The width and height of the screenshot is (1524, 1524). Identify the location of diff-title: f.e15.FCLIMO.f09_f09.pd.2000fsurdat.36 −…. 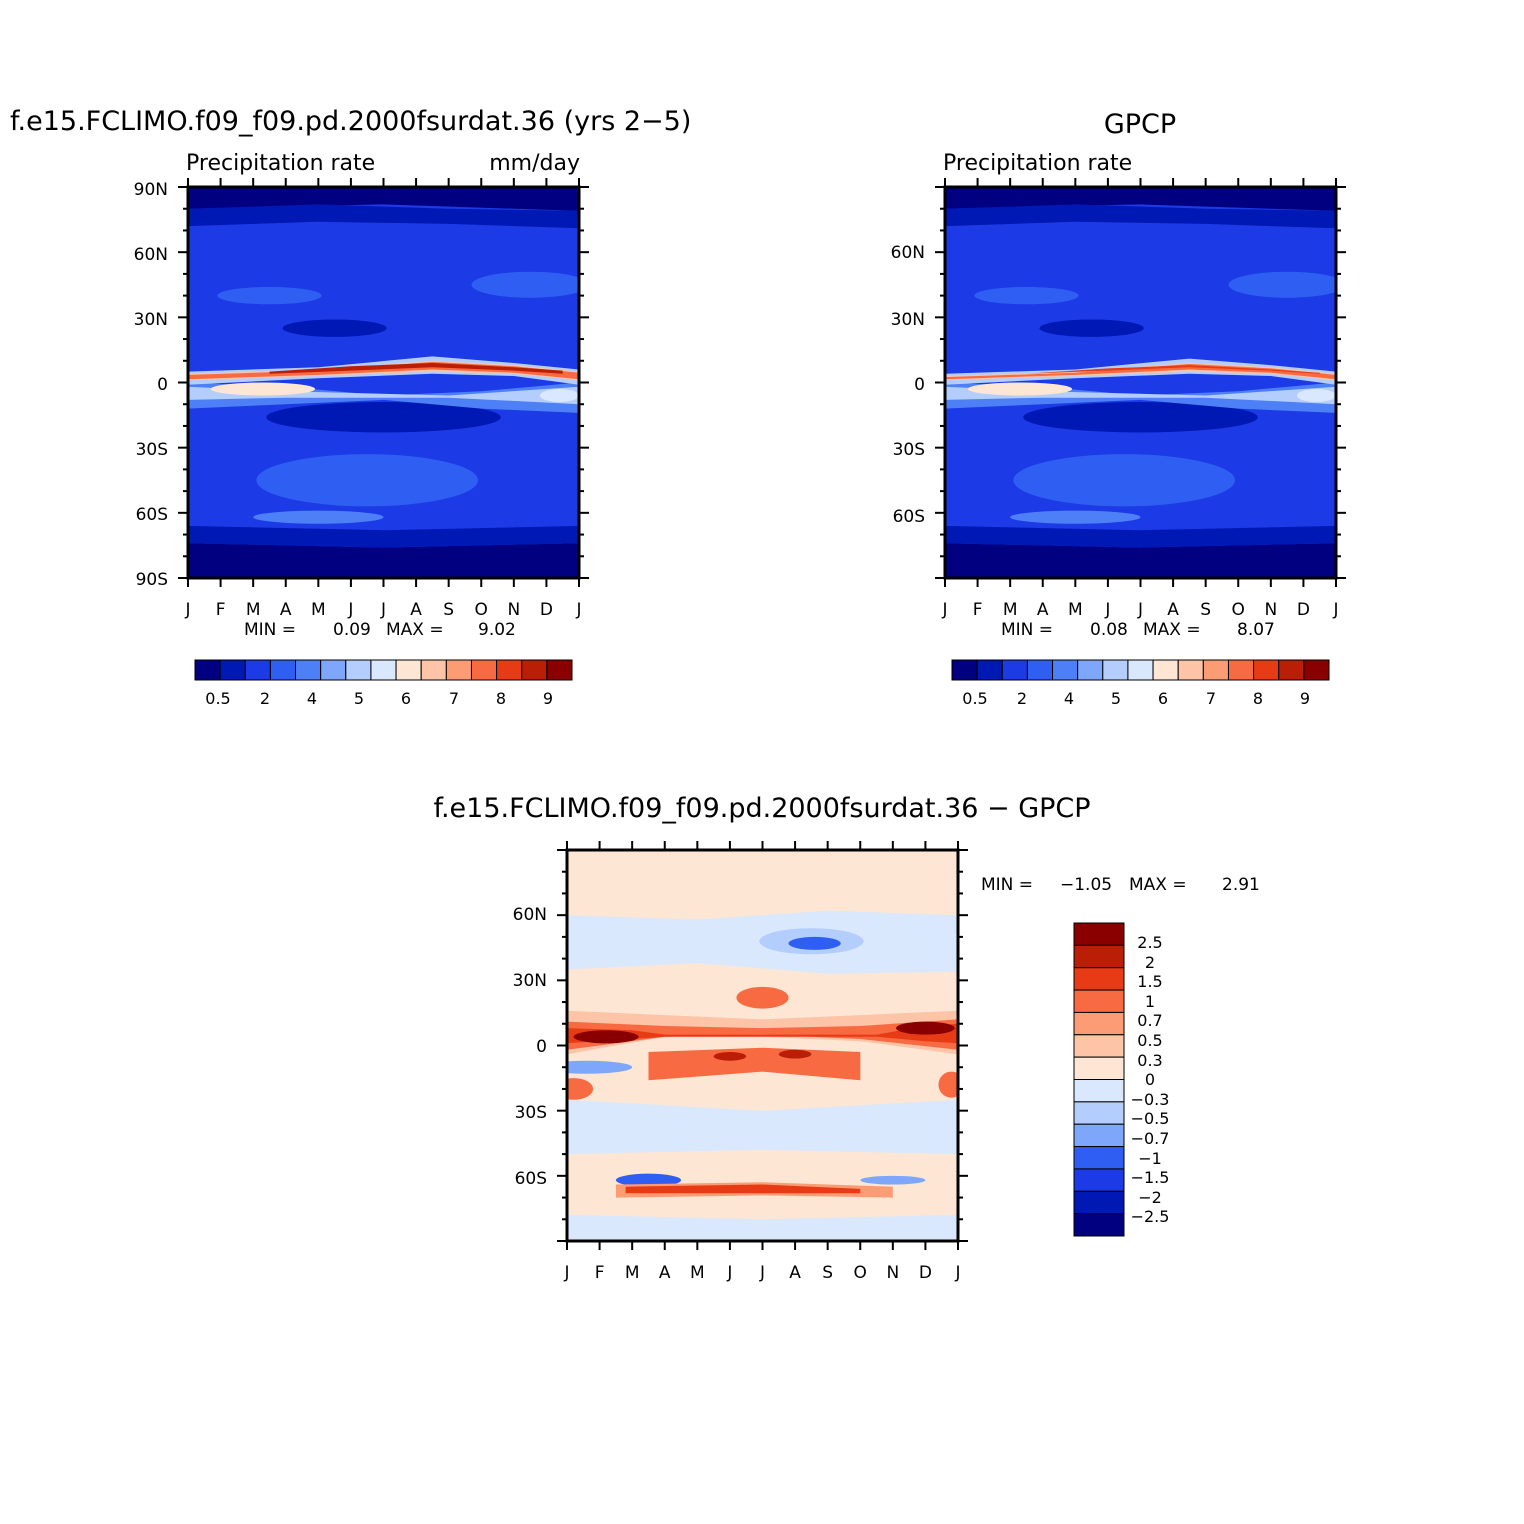
(761, 808).